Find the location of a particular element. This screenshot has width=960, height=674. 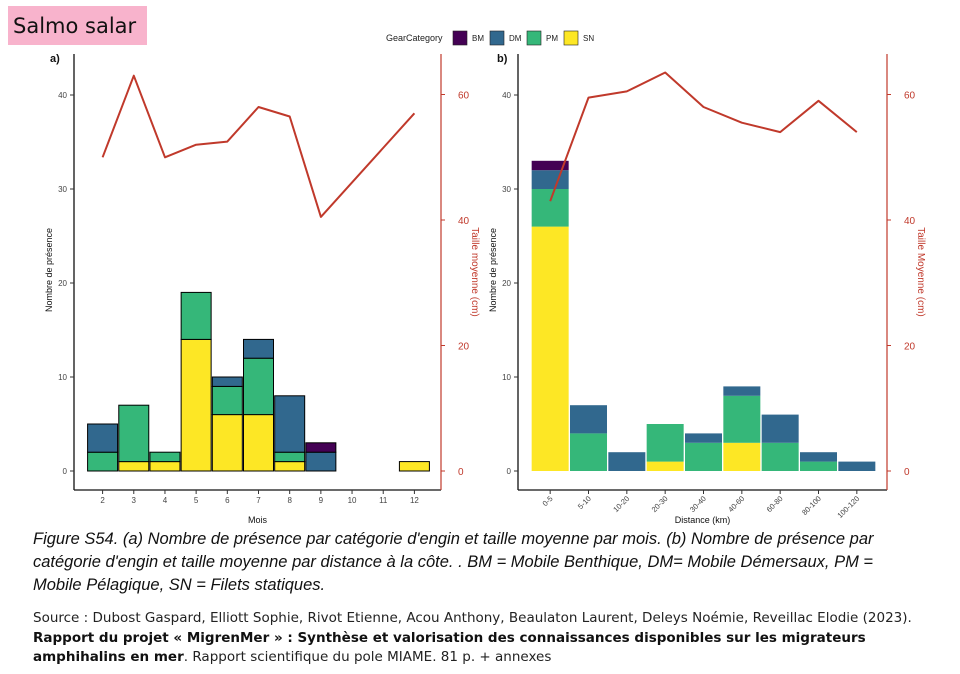

panel-a-xtick-label-2: 2 is located at coordinates (102, 500).